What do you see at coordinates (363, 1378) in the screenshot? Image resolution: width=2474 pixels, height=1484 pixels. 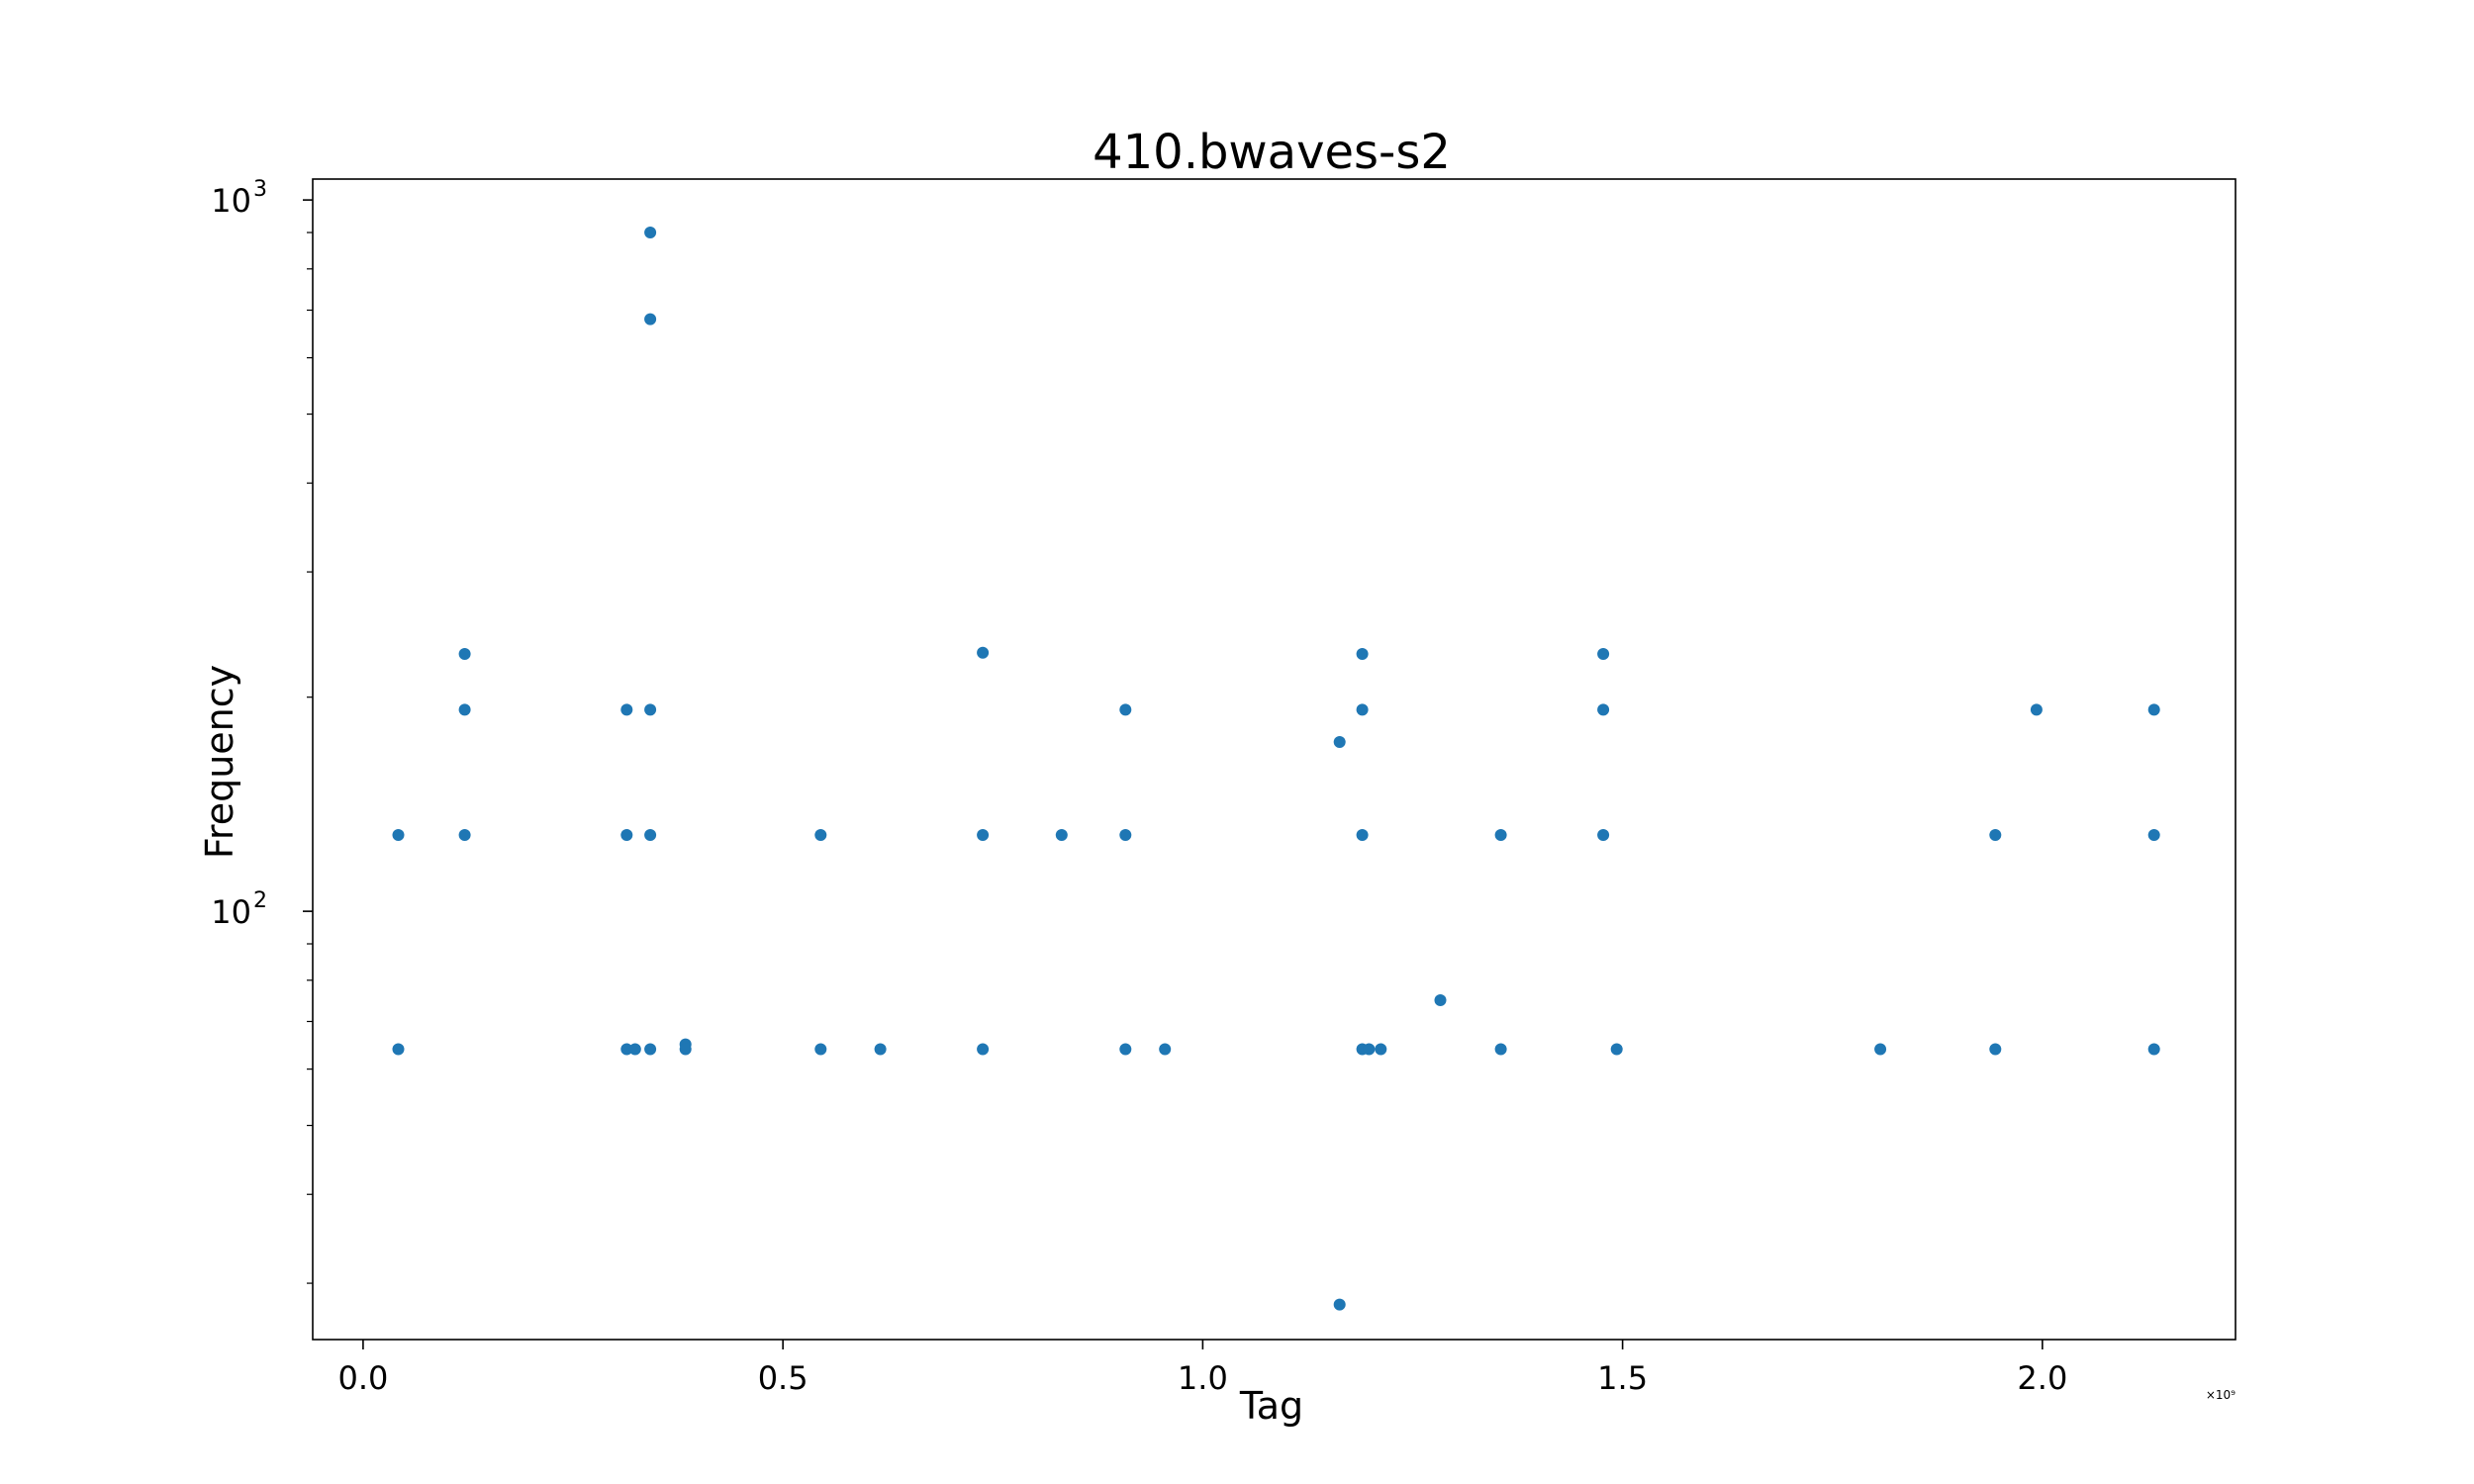 I see `x-tick-label: 0.0` at bounding box center [363, 1378].